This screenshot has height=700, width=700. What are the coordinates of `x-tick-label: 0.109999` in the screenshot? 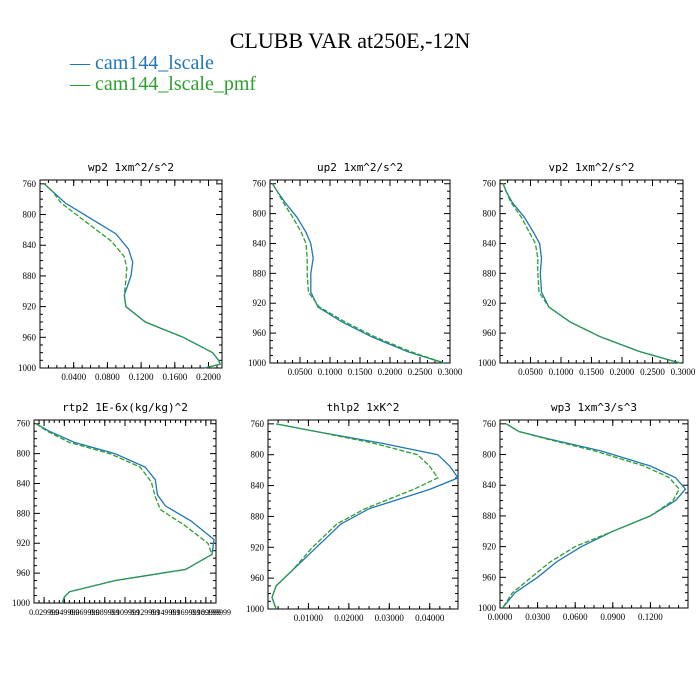 It's located at (125, 612).